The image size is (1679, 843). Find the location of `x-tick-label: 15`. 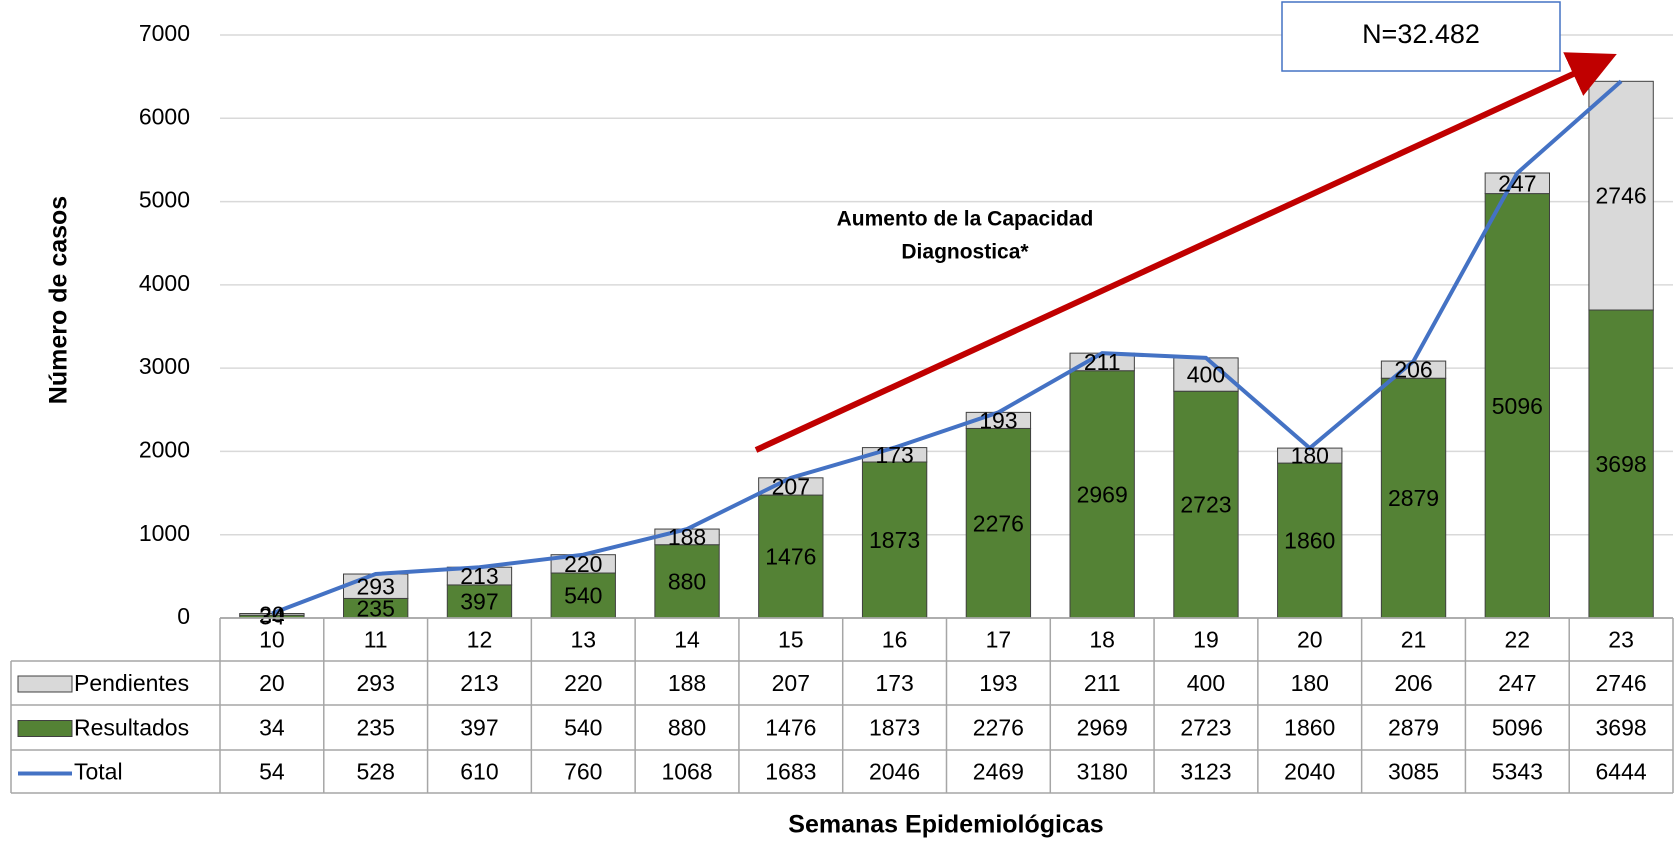

x-tick-label: 15 is located at coordinates (791, 640).